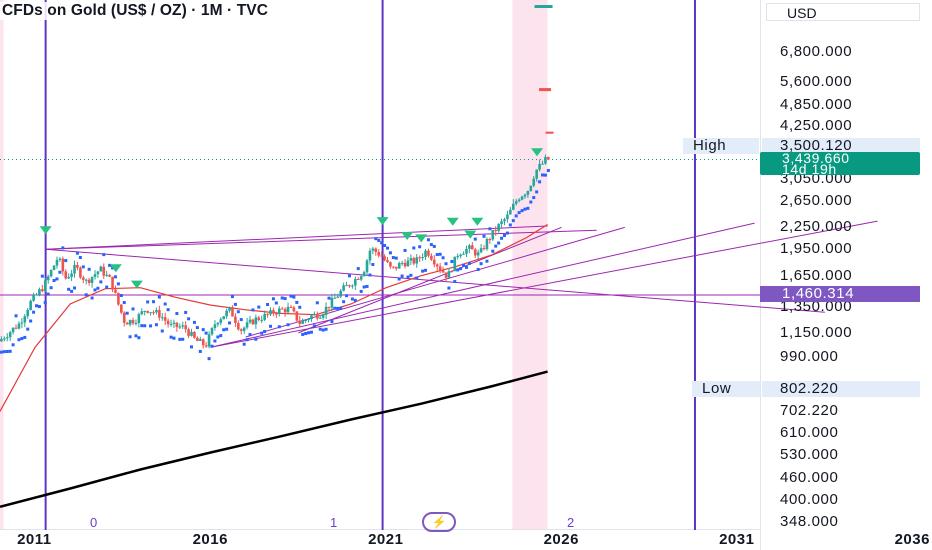 This screenshot has width=932, height=550. Describe the element at coordinates (439, 522) in the screenshot. I see `lightning-icon: ⚡` at that location.